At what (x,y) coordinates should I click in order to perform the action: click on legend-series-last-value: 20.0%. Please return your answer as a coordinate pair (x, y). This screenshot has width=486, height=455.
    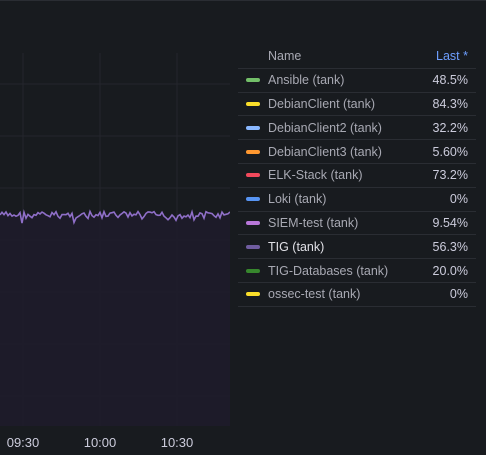
    Looking at the image, I should click on (450, 270).